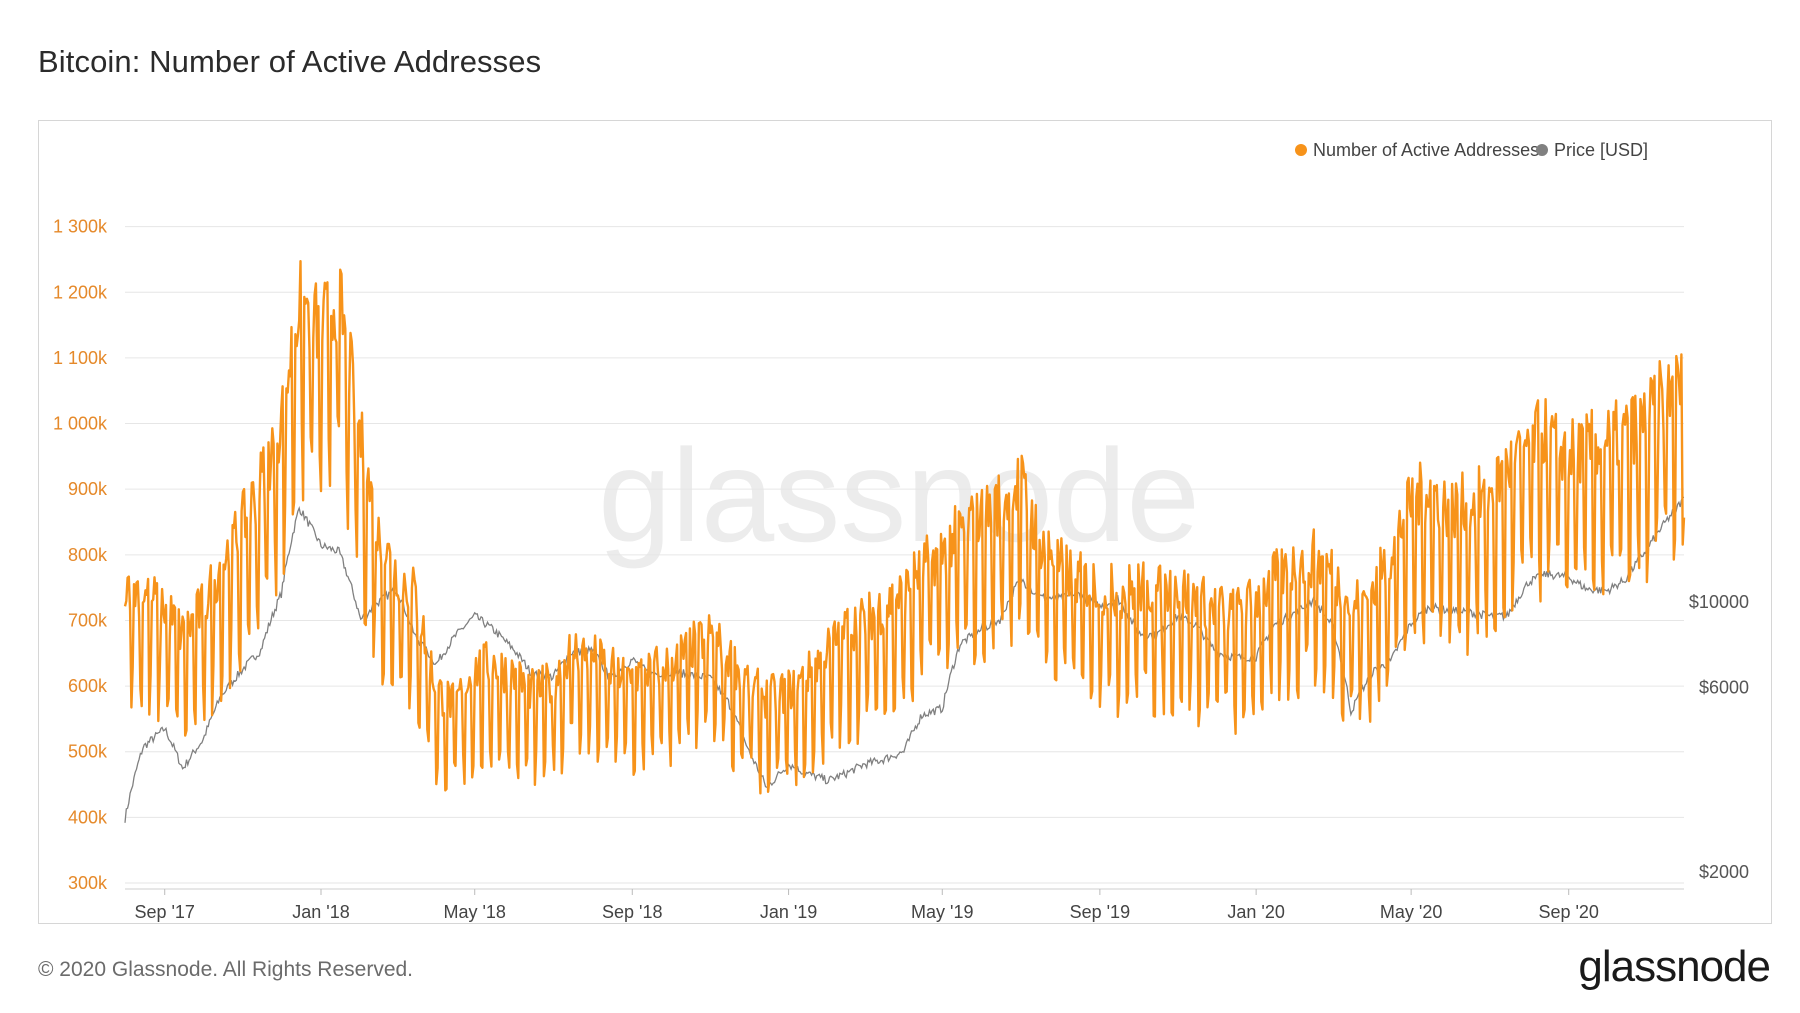 Image resolution: width=1800 pixels, height=1013 pixels. I want to click on y-left-tick-label: 1 100k, so click(80, 358).